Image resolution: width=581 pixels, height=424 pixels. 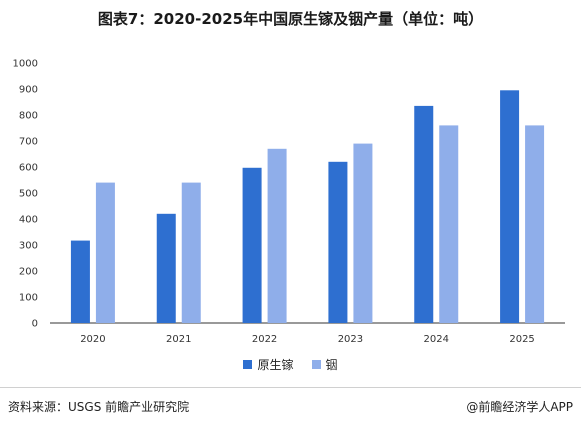 What do you see at coordinates (28, 142) in the screenshot?
I see `y-tick-label: 700` at bounding box center [28, 142].